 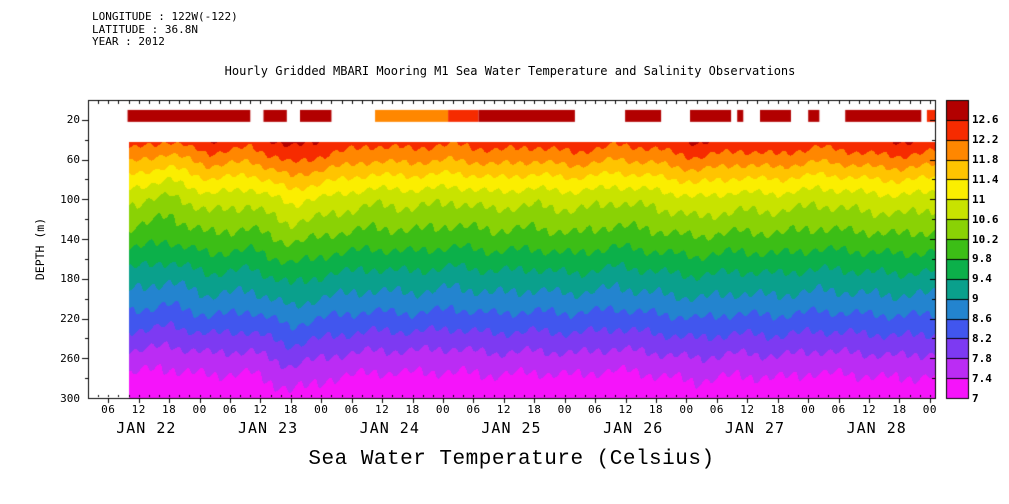 I want to click on chart-caption: Sea Water Temperature (Celsius), so click(x=511, y=459).